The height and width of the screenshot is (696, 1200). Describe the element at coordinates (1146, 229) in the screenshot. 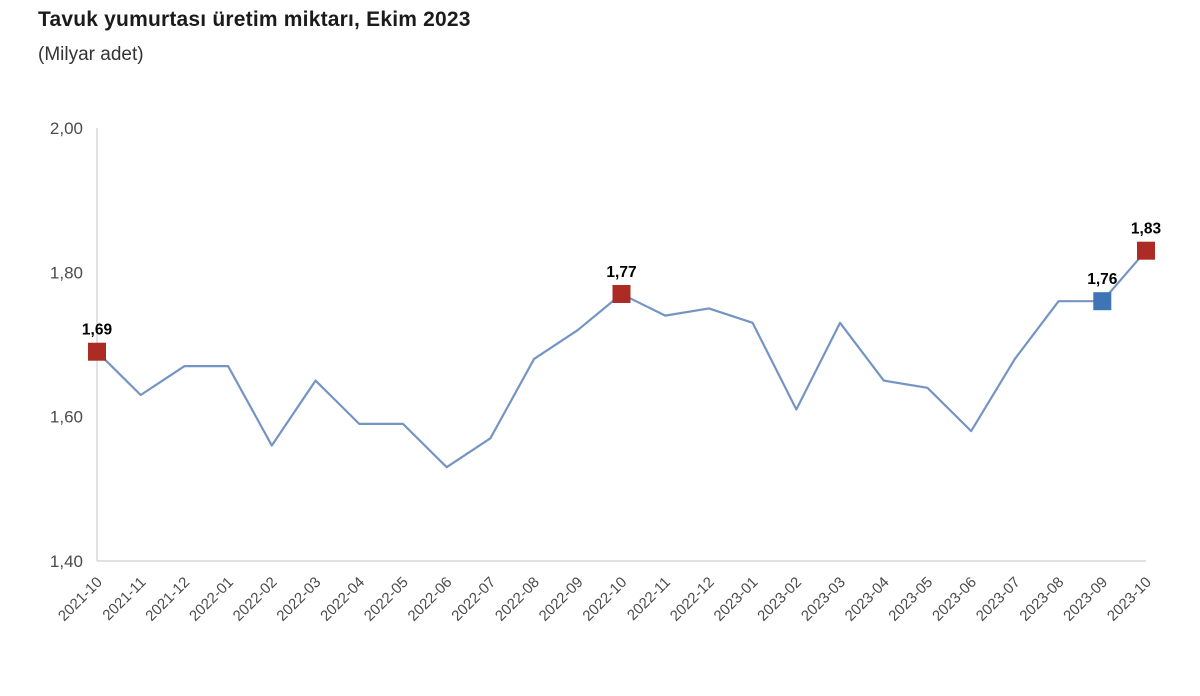

I see `data-label-2023-10: 1,83` at that location.